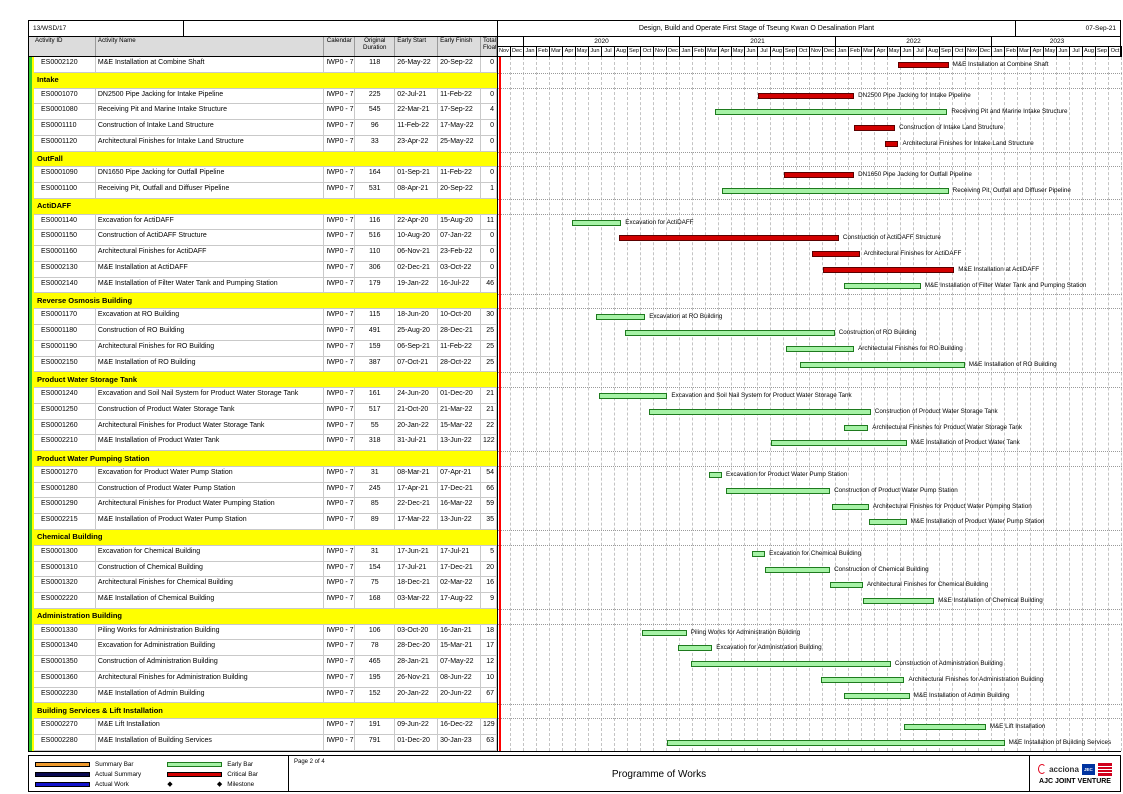  What do you see at coordinates (489, 600) in the screenshot?
I see `cell-total-float: 9` at bounding box center [489, 600].